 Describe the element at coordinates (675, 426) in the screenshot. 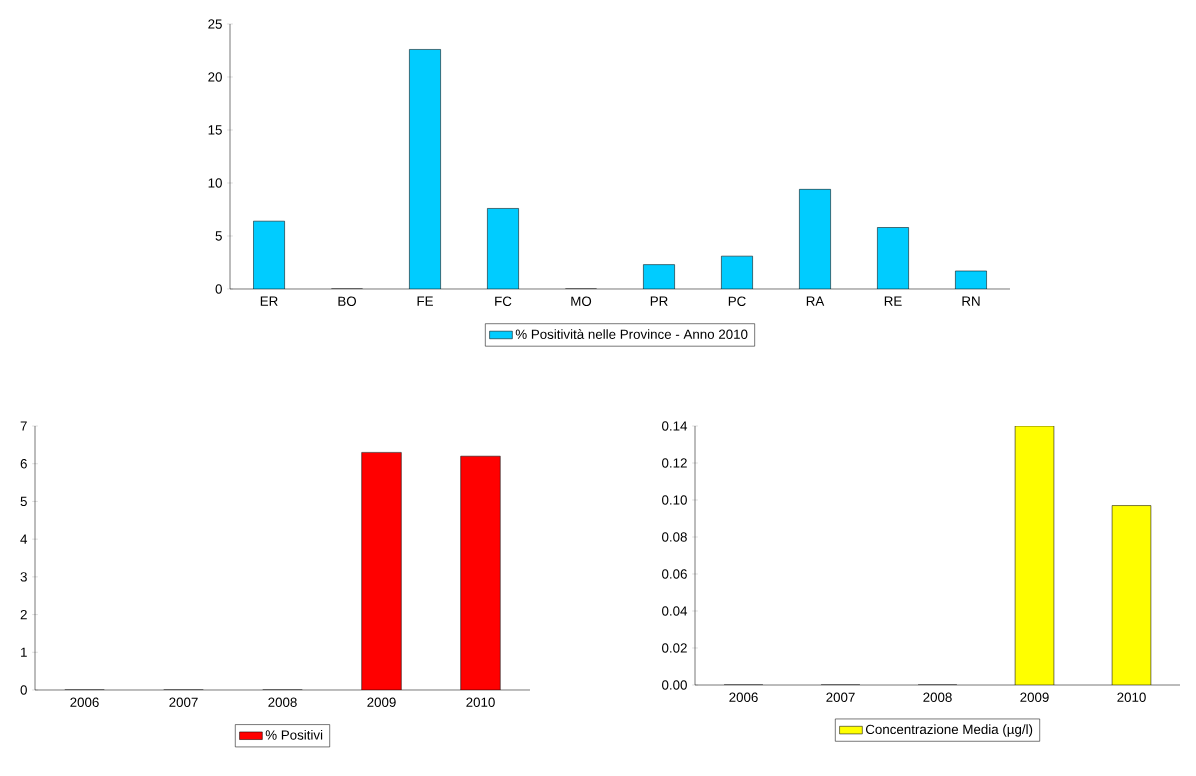

I see `y-tick-label: 0.14` at that location.